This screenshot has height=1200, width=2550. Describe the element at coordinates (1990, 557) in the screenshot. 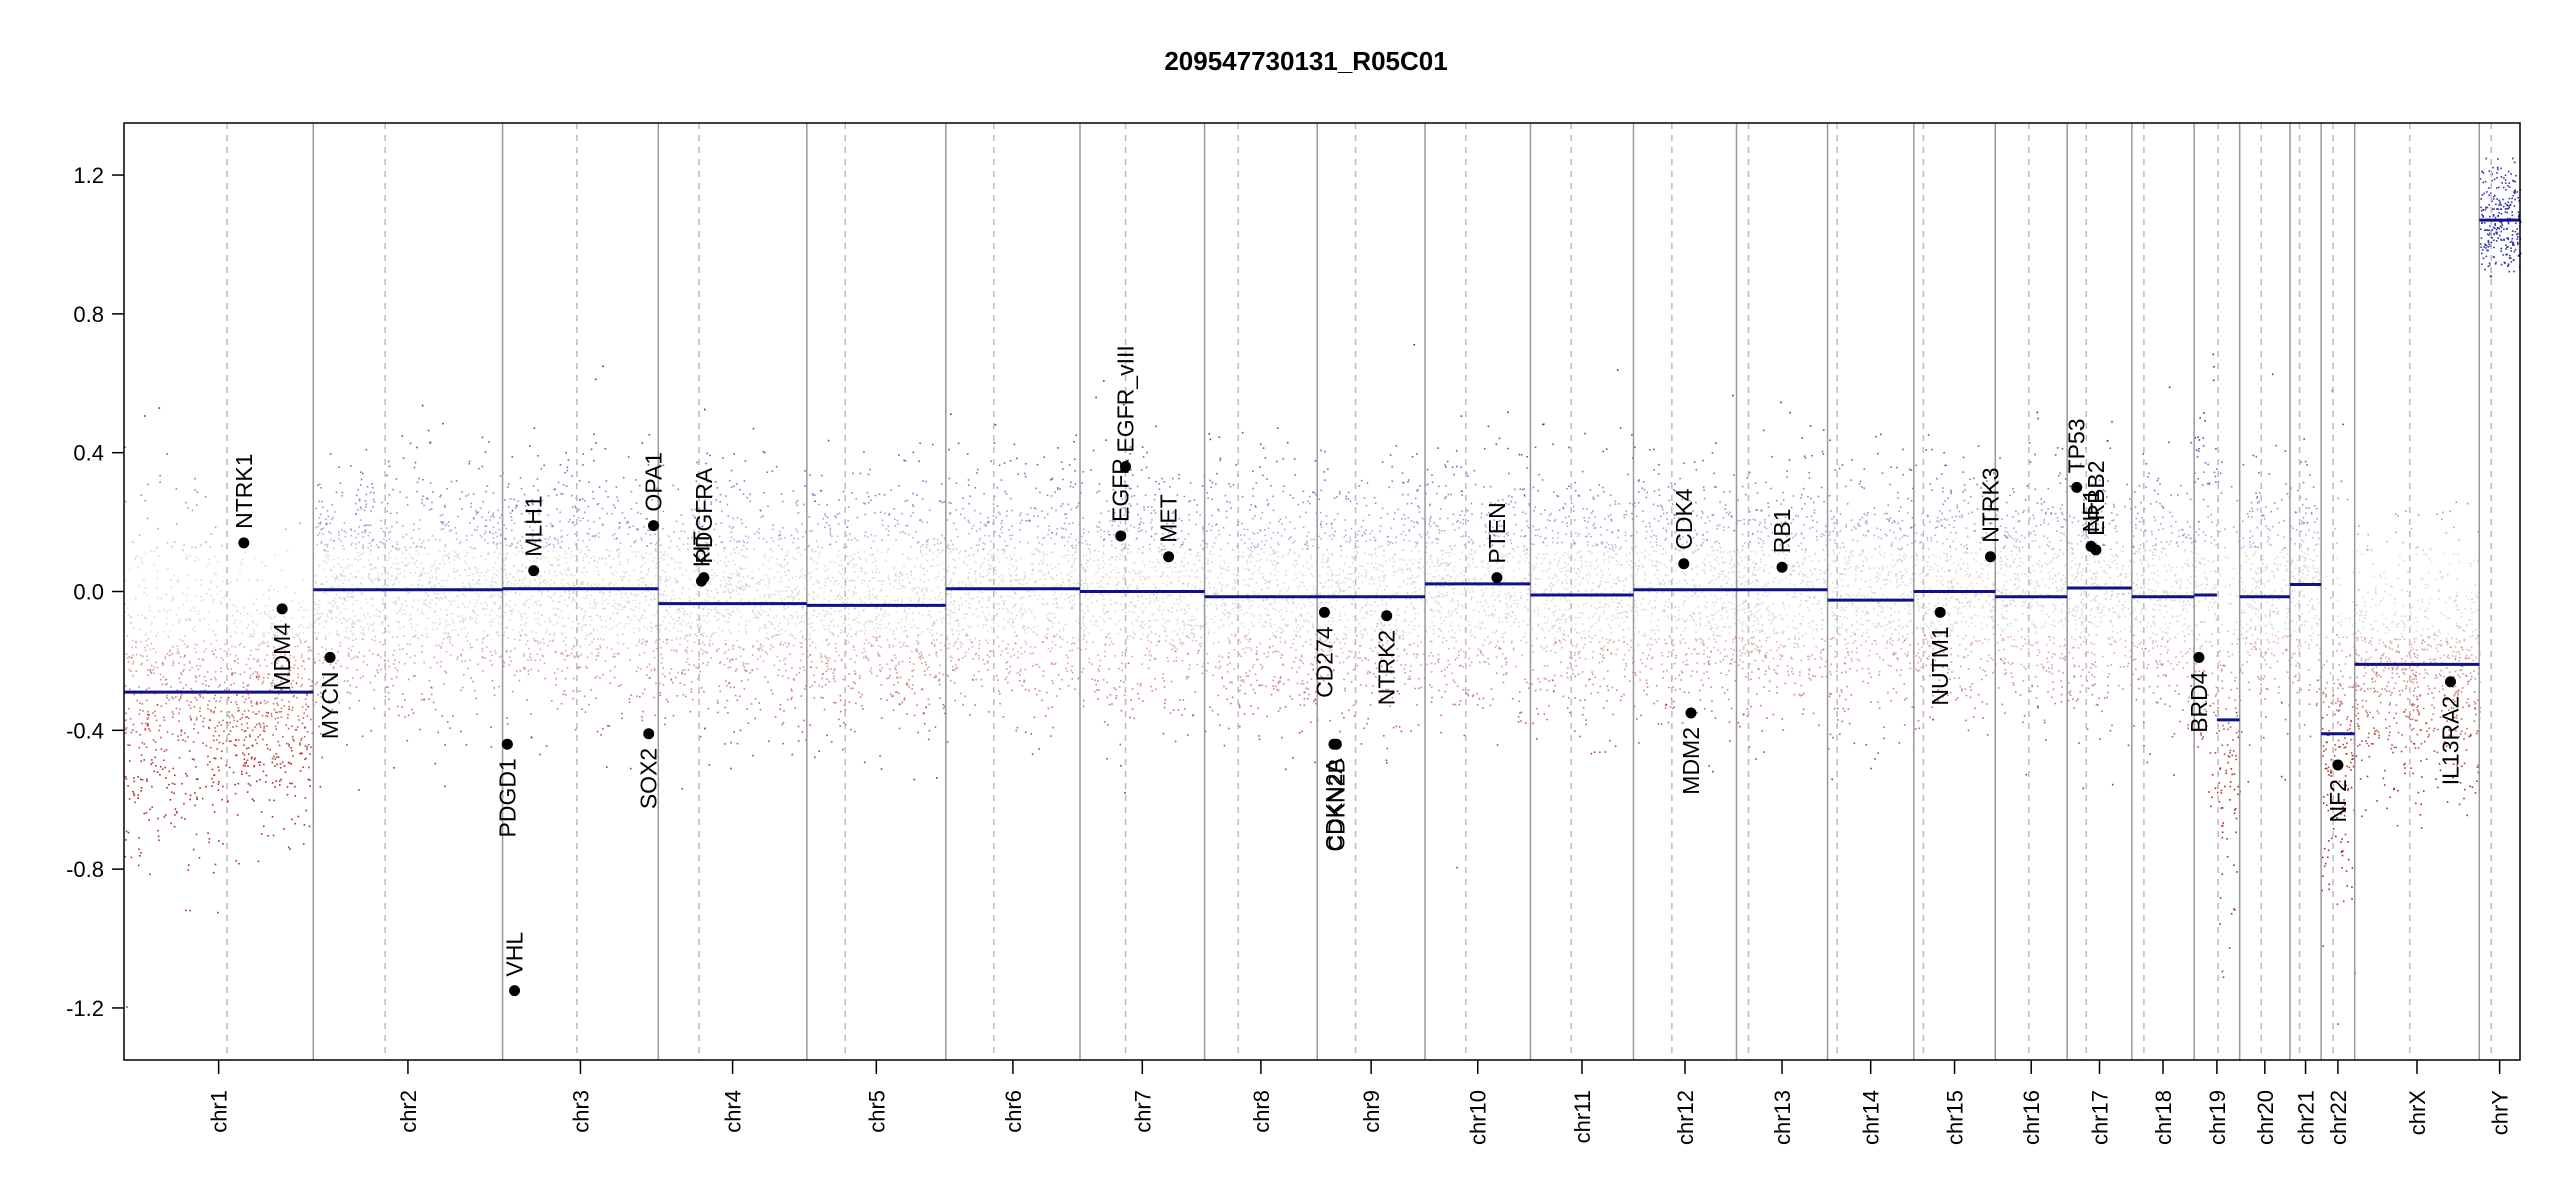

I see `gene-point-NTRK3` at that location.